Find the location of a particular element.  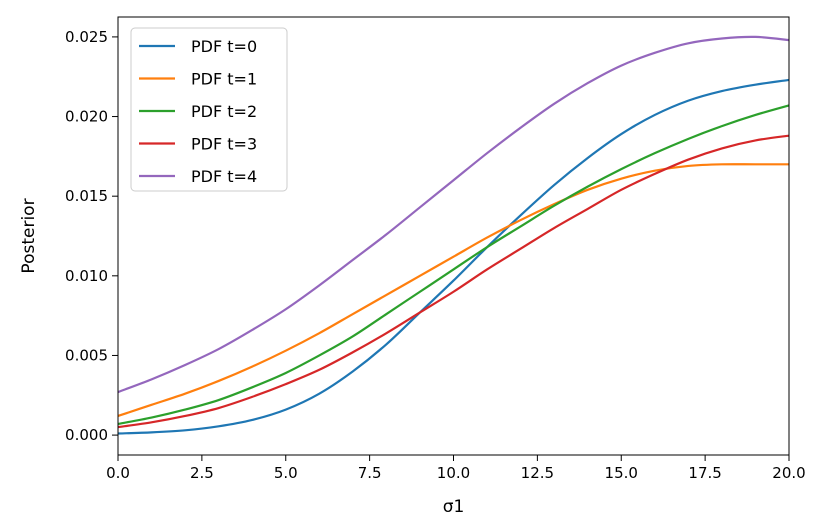

y-tick-label: 0.000 is located at coordinates (86, 435).